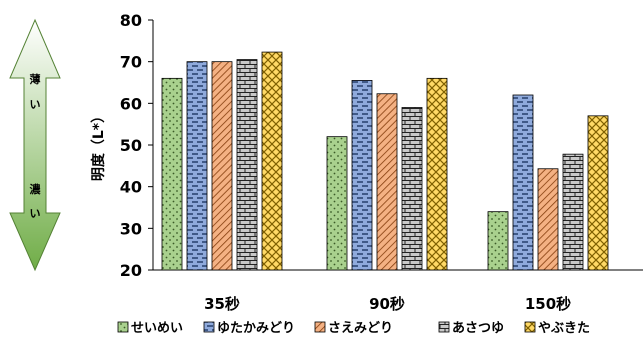 This screenshot has height=344, width=643. Describe the element at coordinates (131, 187) in the screenshot. I see `y-tick-label: 40` at that location.